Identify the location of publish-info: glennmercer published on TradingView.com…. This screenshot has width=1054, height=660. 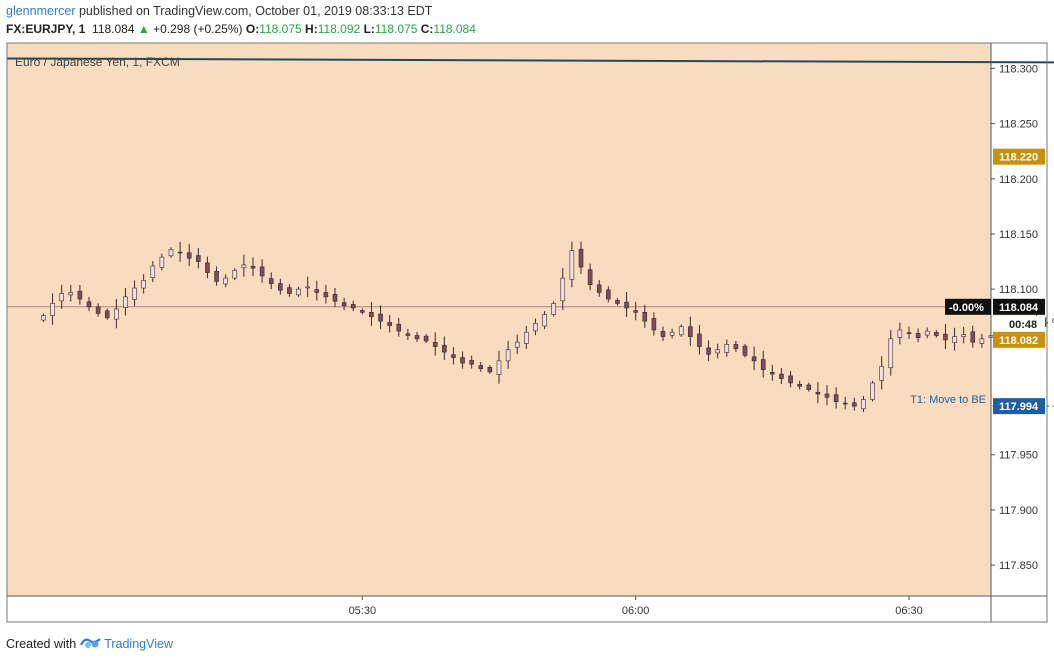
(219, 11).